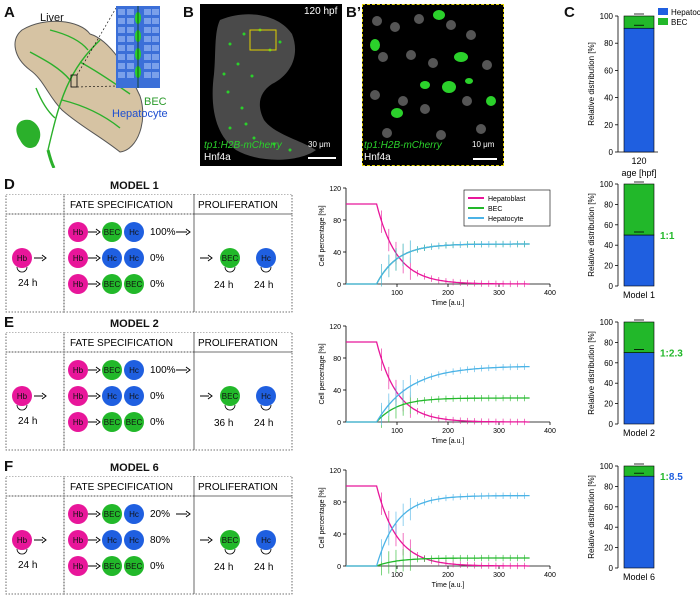  Describe the element at coordinates (223, 423) in the screenshot. I see `bec-division-time: 36 h` at that location.